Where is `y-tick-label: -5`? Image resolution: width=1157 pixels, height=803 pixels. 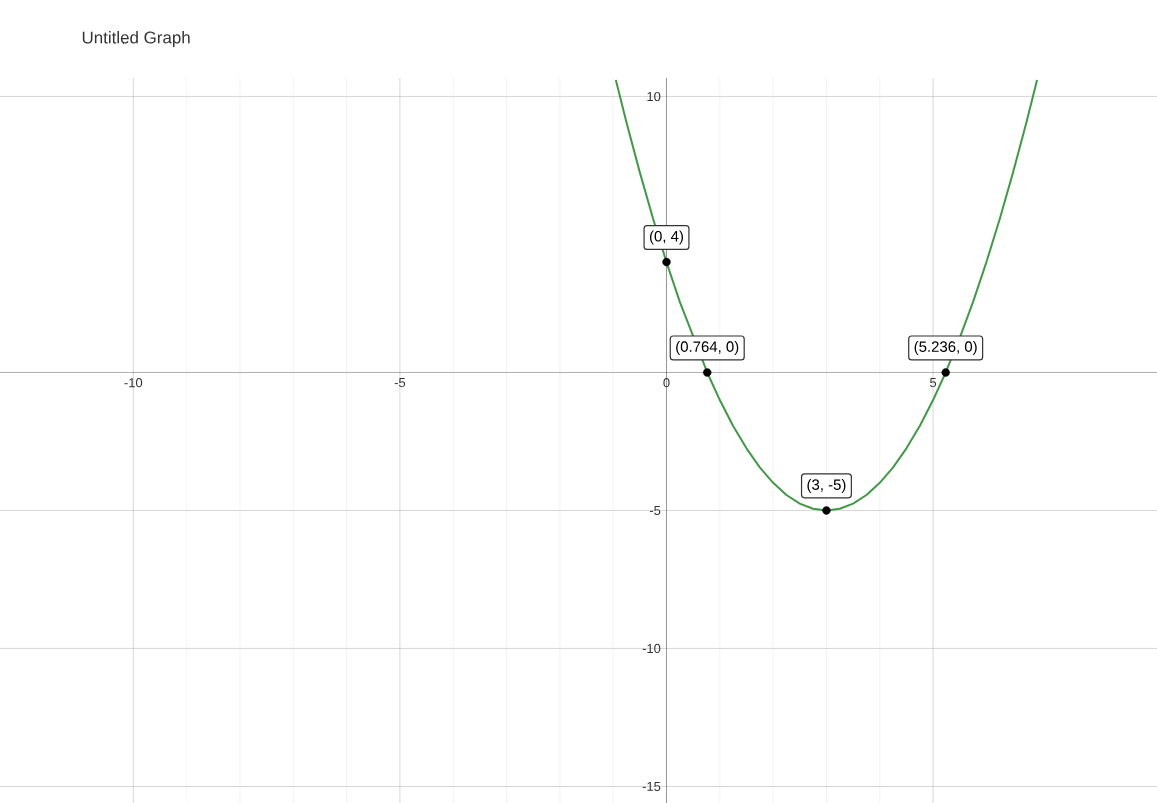 y-tick-label: -5 is located at coordinates (655, 510).